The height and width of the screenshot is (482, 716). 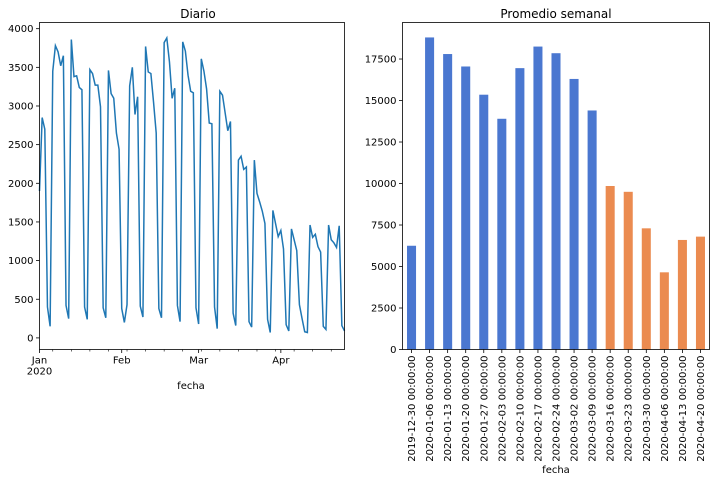 What do you see at coordinates (23, 300) in the screenshot?
I see `daily-y-tick-label: 500` at bounding box center [23, 300].